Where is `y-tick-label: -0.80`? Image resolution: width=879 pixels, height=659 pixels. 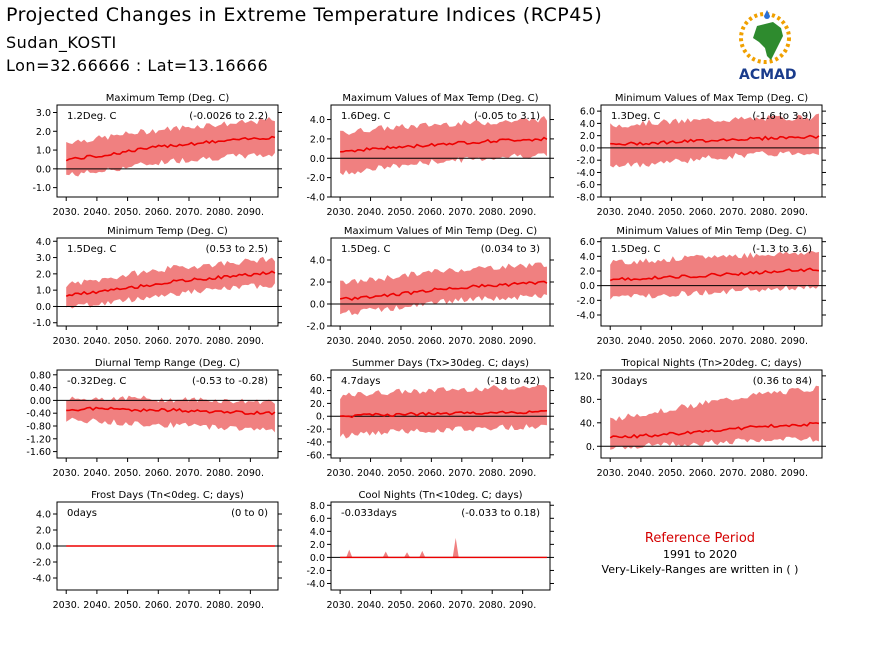 y-tick-label: -0.80 is located at coordinates (38, 427).